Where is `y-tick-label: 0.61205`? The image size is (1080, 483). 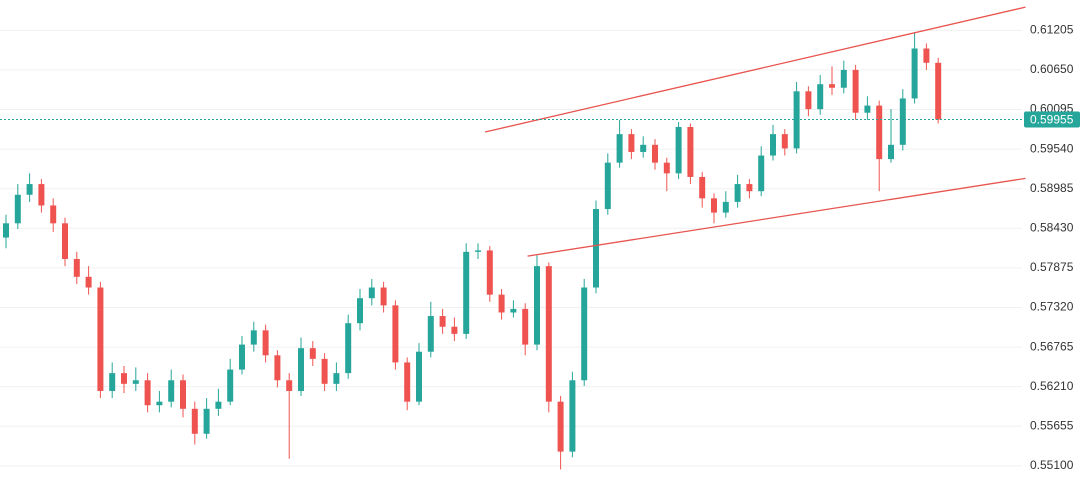 y-tick-label: 0.61205 is located at coordinates (1052, 29).